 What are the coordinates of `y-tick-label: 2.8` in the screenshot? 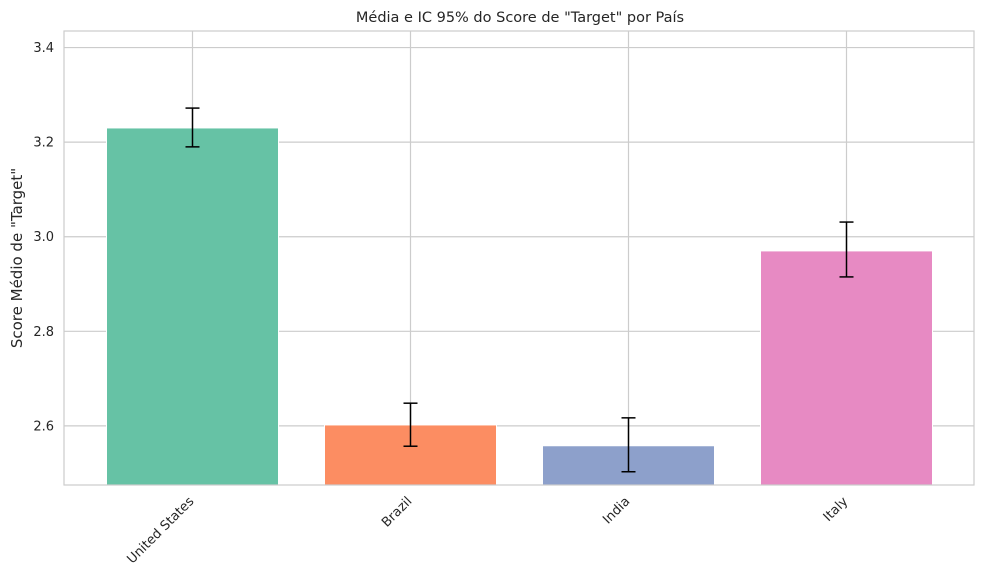 It's located at (43, 332).